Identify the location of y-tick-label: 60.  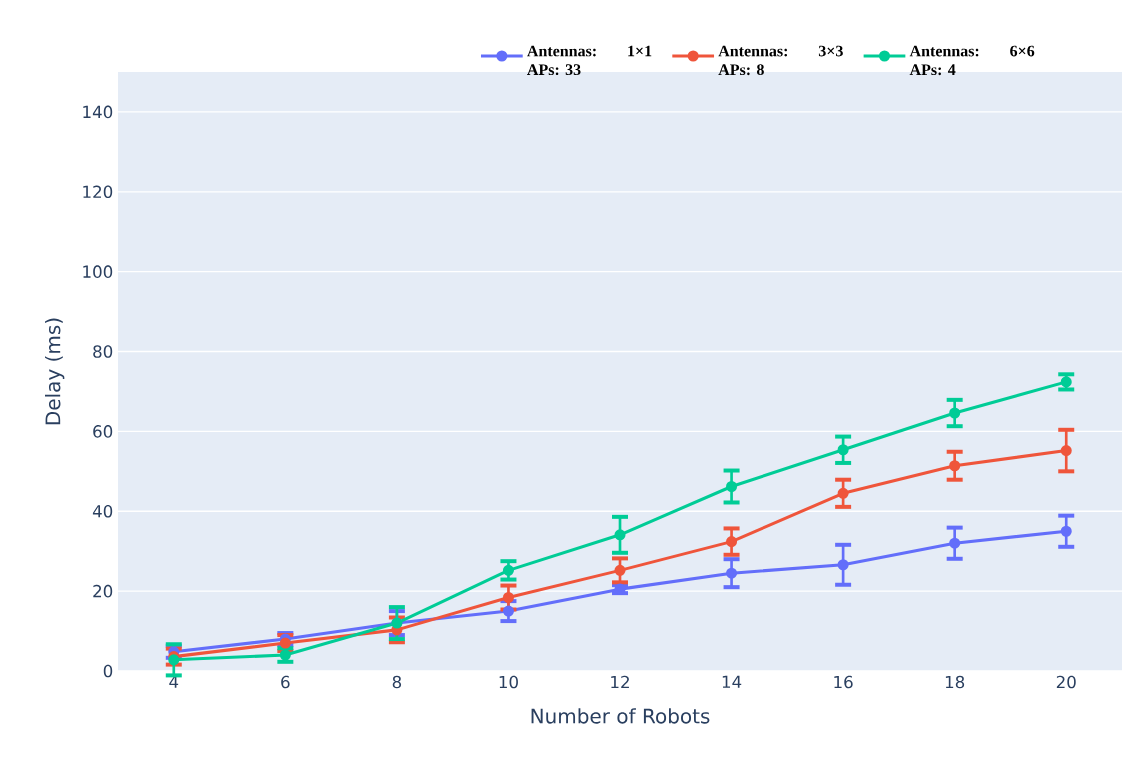
(103, 431).